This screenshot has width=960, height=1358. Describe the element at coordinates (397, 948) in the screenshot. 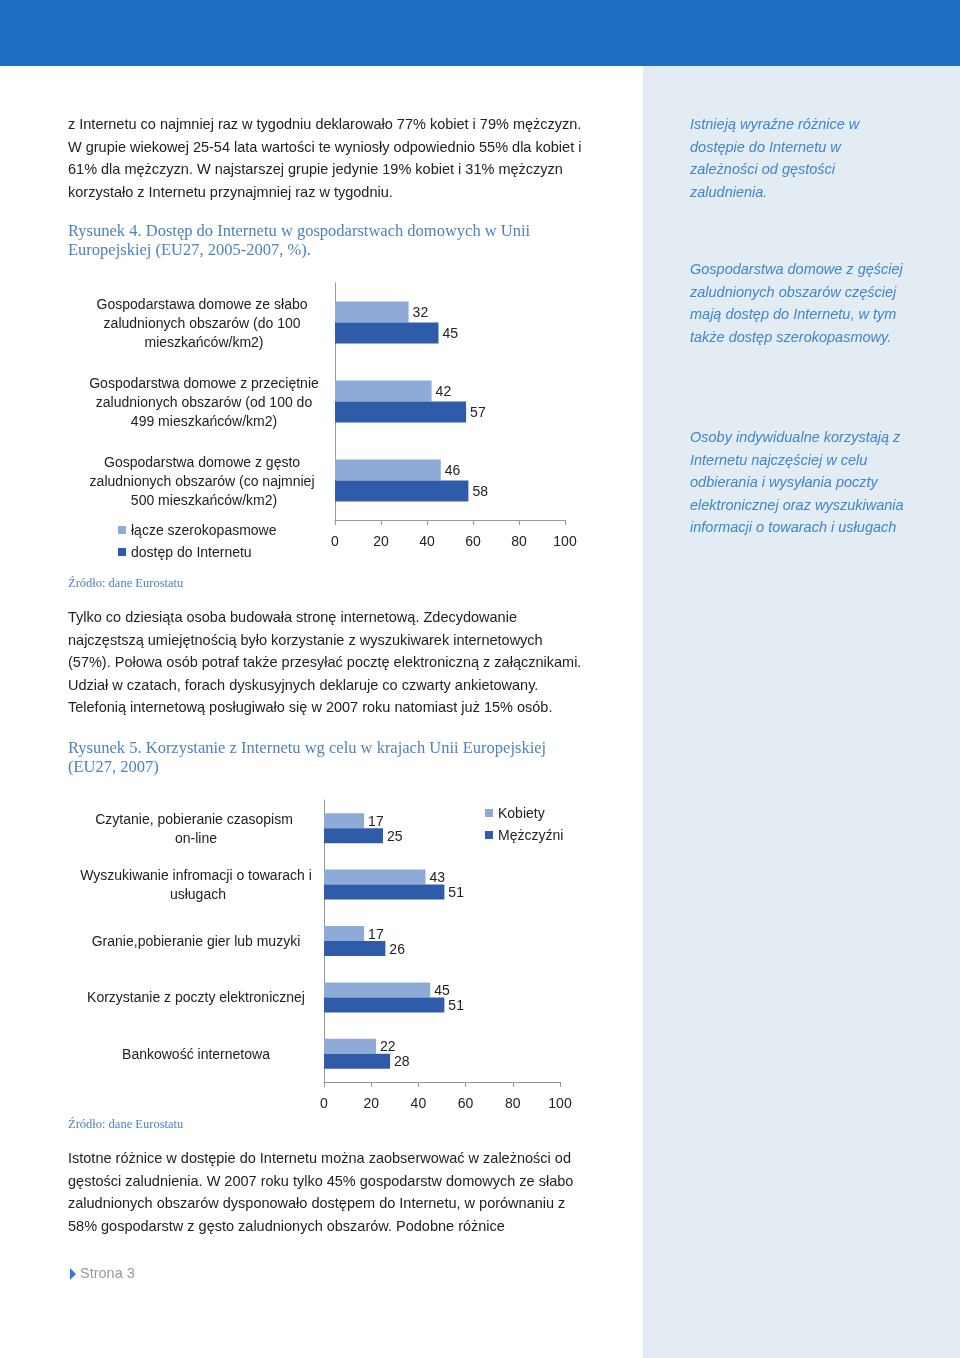

I see `data-label: 26` at that location.